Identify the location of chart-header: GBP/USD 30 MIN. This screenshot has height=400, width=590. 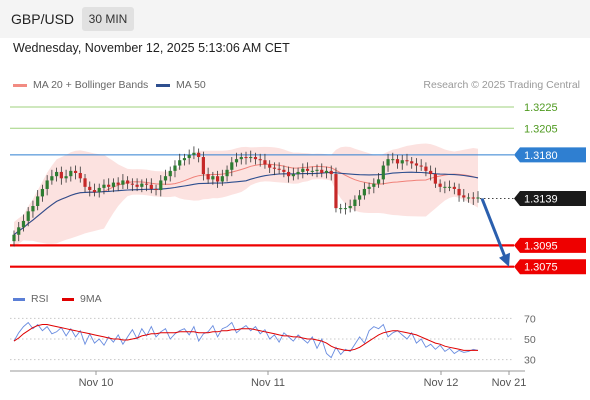
(295, 19).